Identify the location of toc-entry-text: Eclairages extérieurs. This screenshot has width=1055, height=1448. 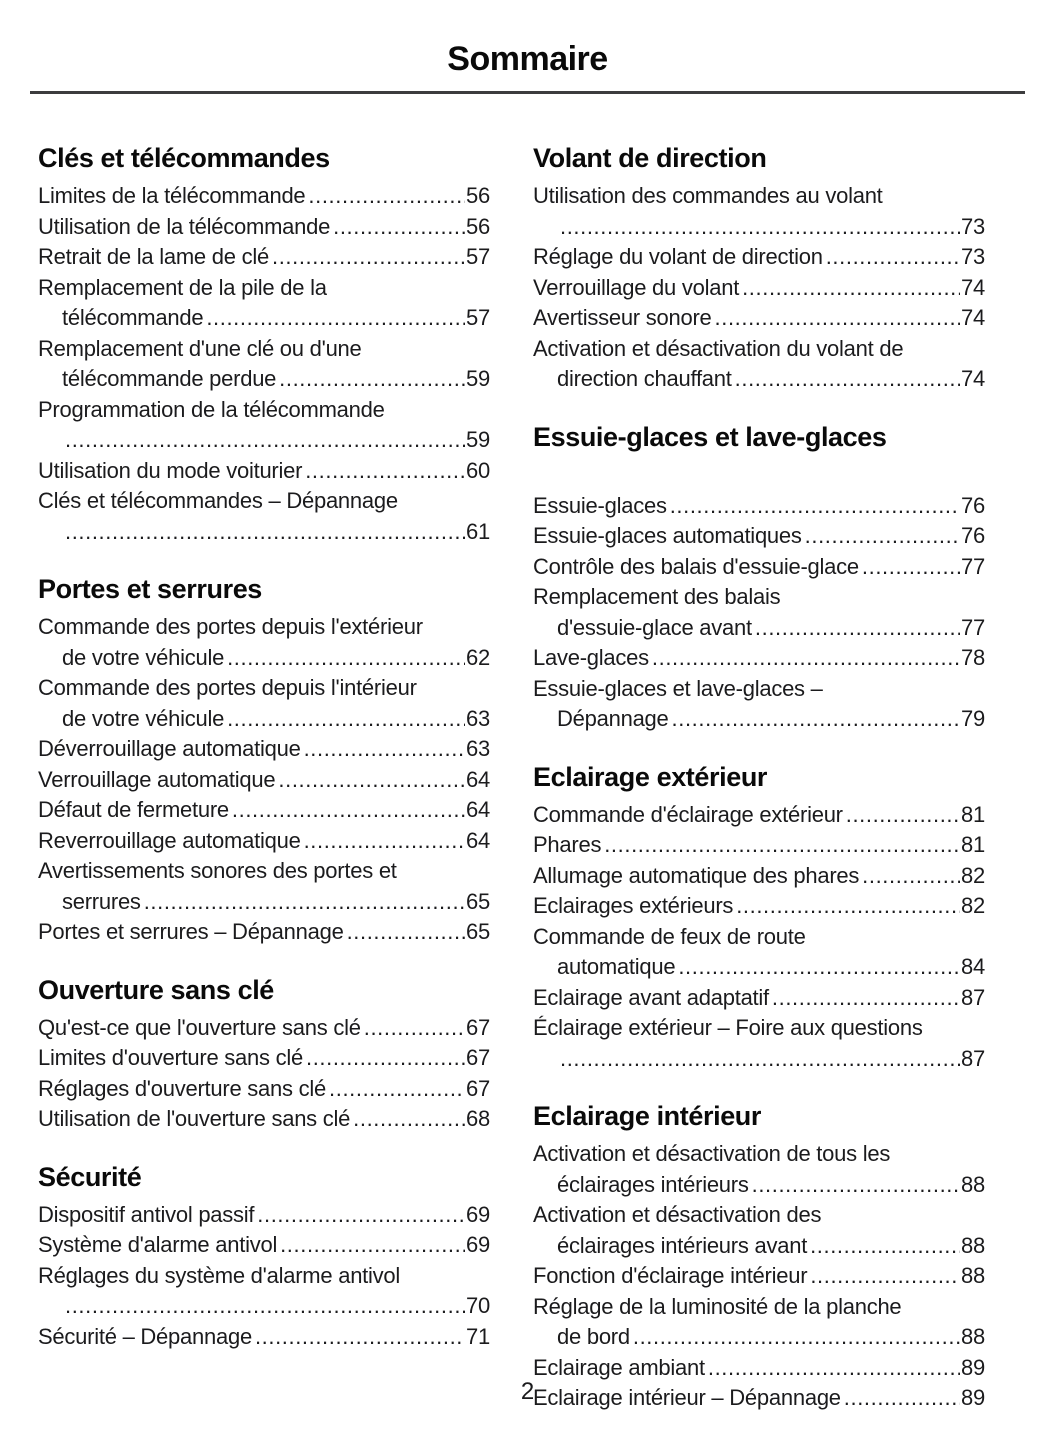
(633, 905).